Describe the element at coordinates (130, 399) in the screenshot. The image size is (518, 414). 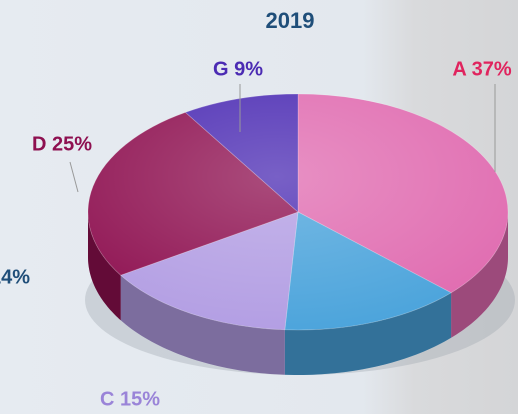
I see `data-label: C 15%` at that location.